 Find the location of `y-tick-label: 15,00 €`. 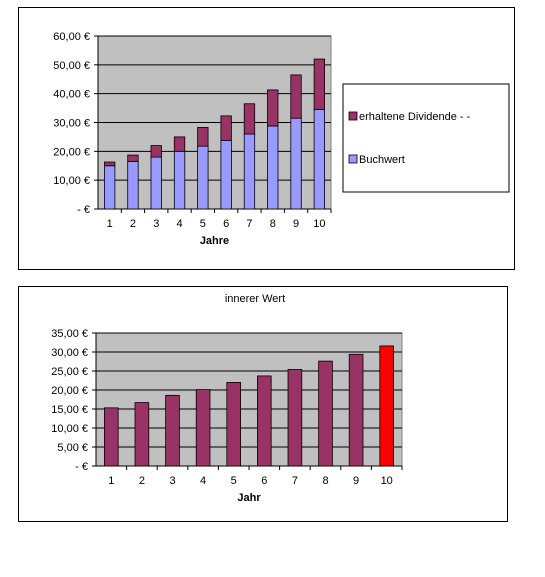

y-tick-label: 15,00 € is located at coordinates (69, 410).